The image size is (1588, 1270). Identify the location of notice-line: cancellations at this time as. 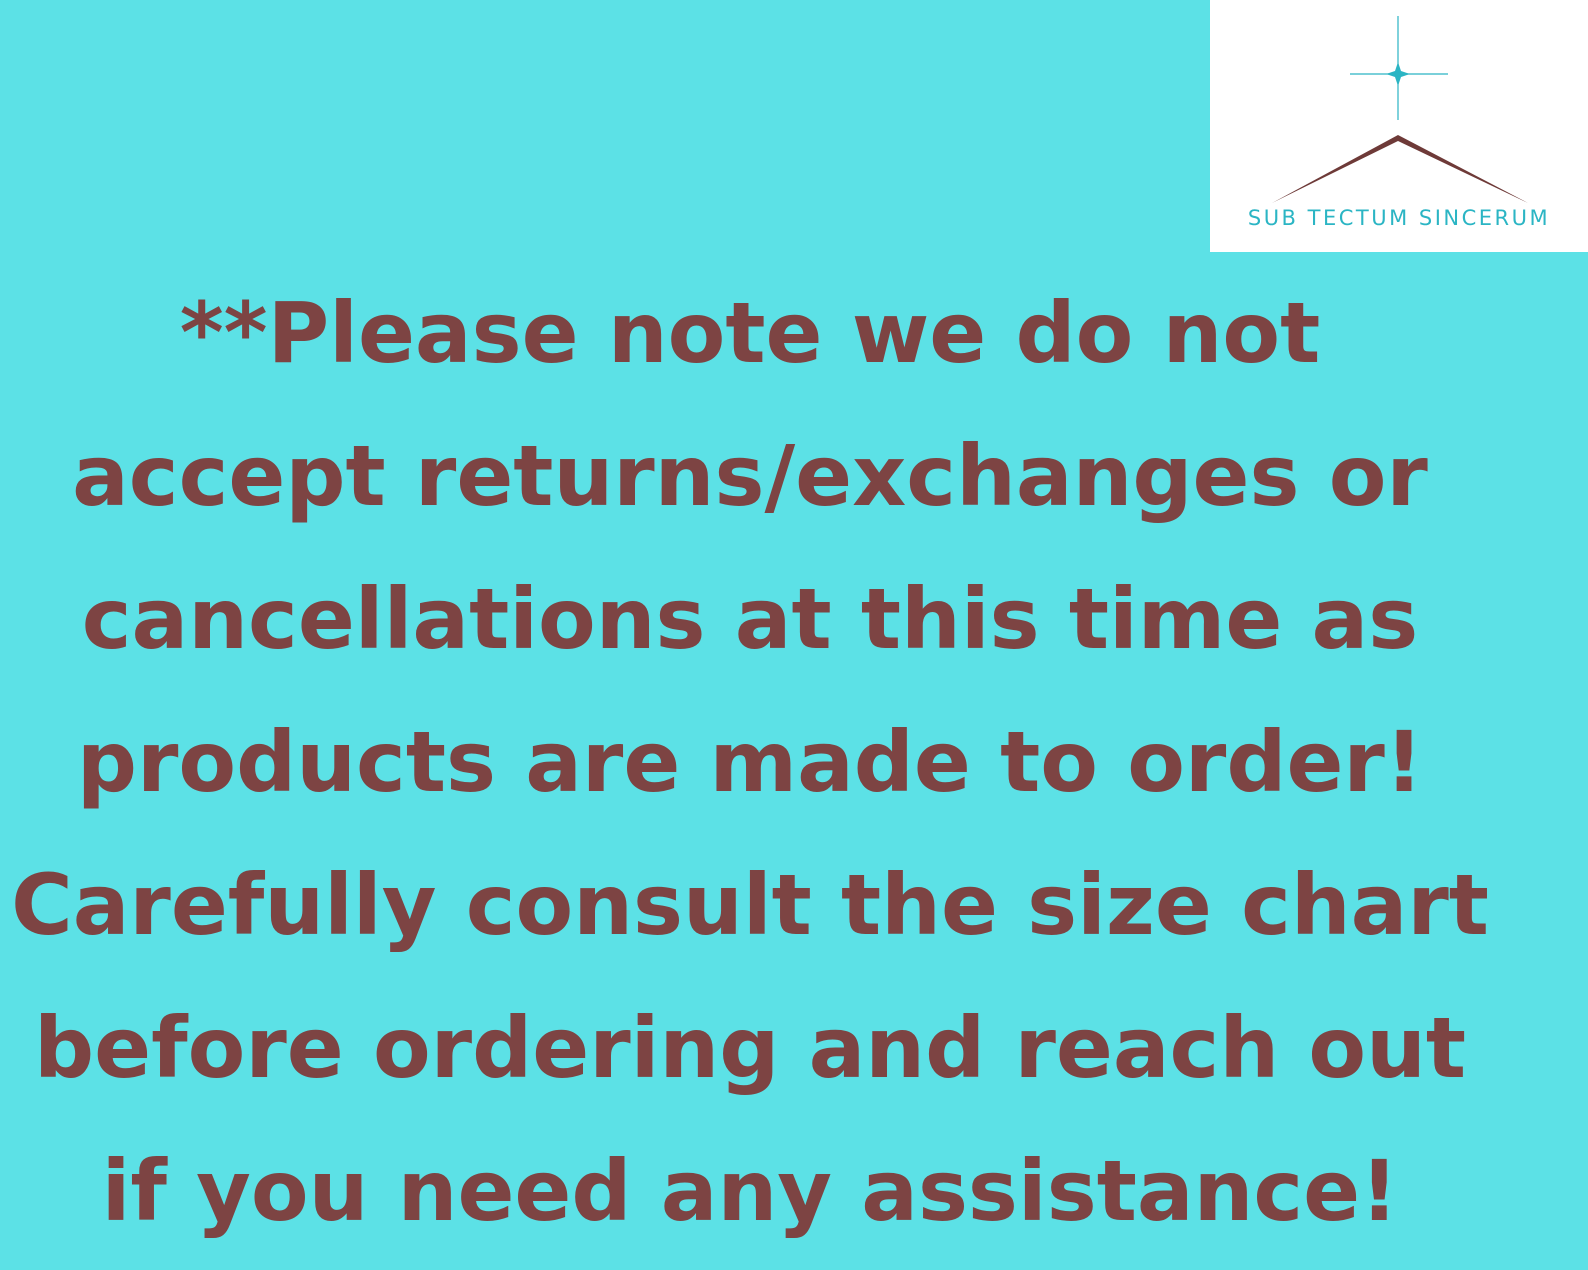
(750, 619).